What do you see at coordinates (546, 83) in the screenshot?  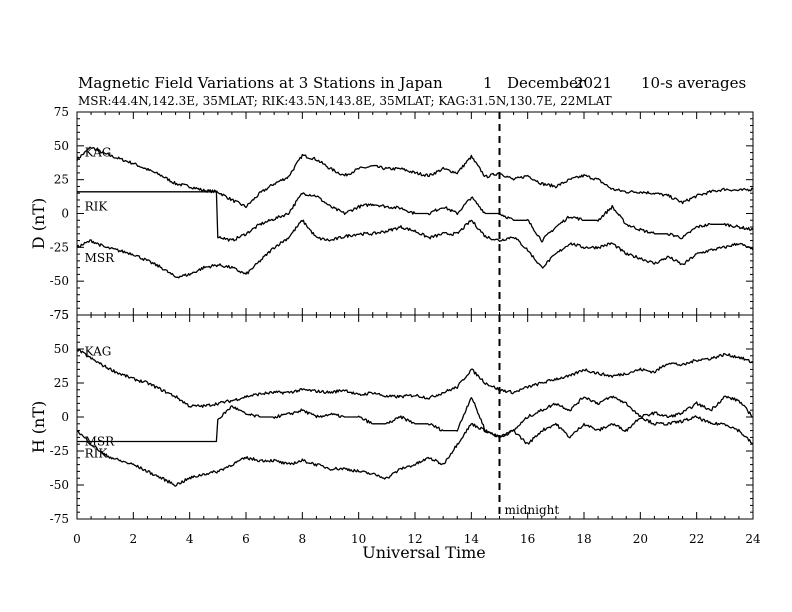 I see `date-month: December` at bounding box center [546, 83].